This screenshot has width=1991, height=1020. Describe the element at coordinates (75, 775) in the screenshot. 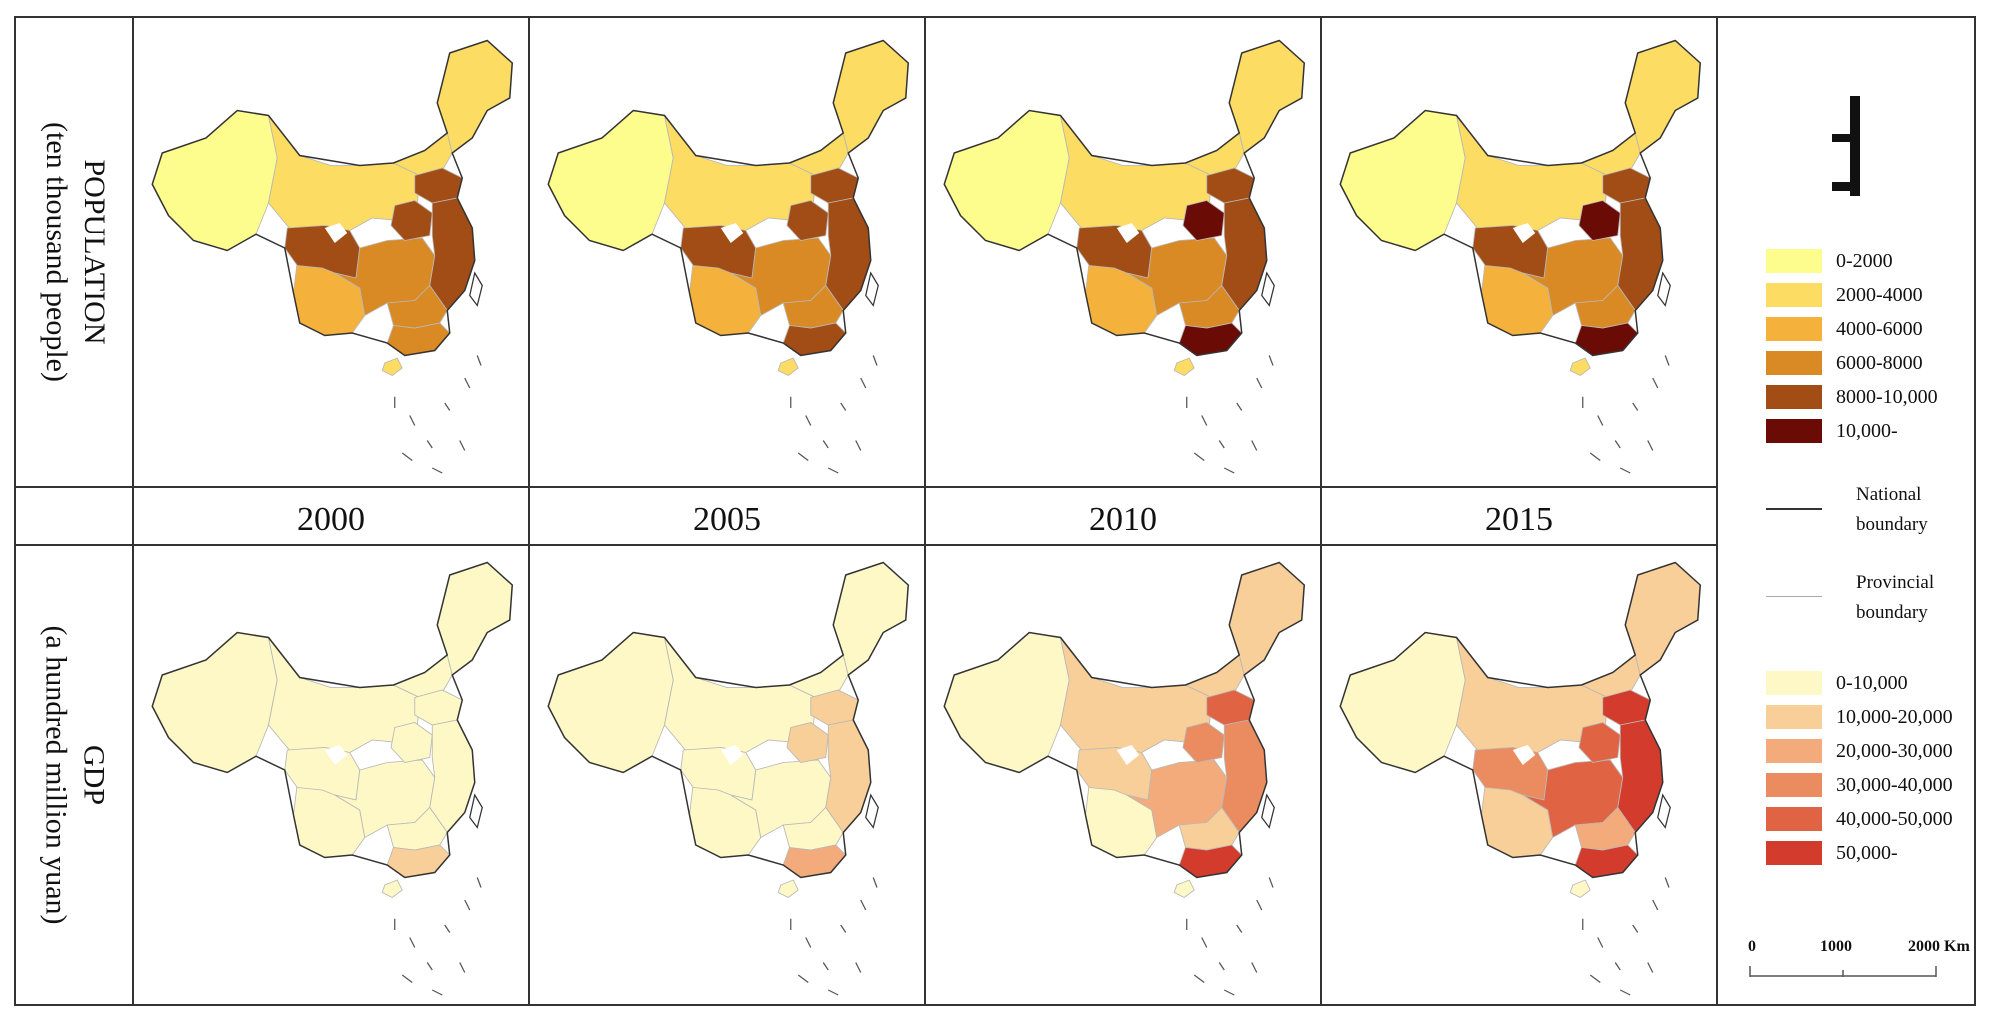

I see `row-label-gdp: GDP (a hundred million yuan)` at that location.